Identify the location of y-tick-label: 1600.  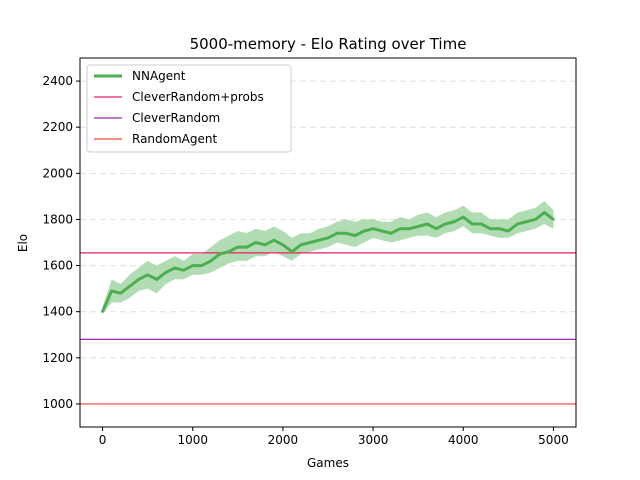
(57, 266).